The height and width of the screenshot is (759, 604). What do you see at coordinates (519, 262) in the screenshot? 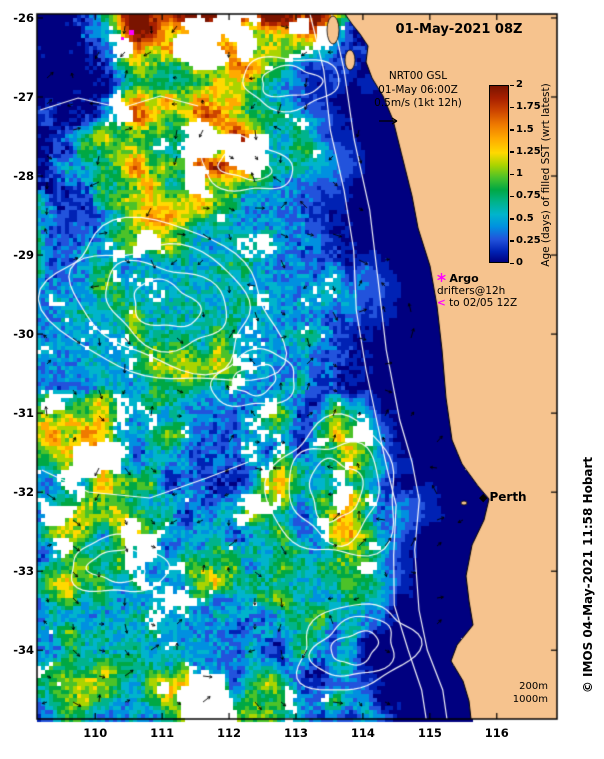
I see `colorbar-tick-label: 0` at bounding box center [519, 262].